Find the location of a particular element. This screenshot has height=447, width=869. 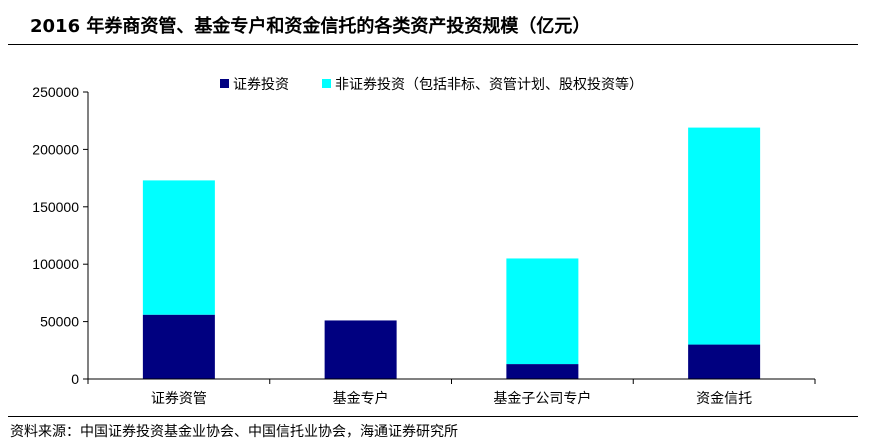

bottom-divider is located at coordinates (433, 416).